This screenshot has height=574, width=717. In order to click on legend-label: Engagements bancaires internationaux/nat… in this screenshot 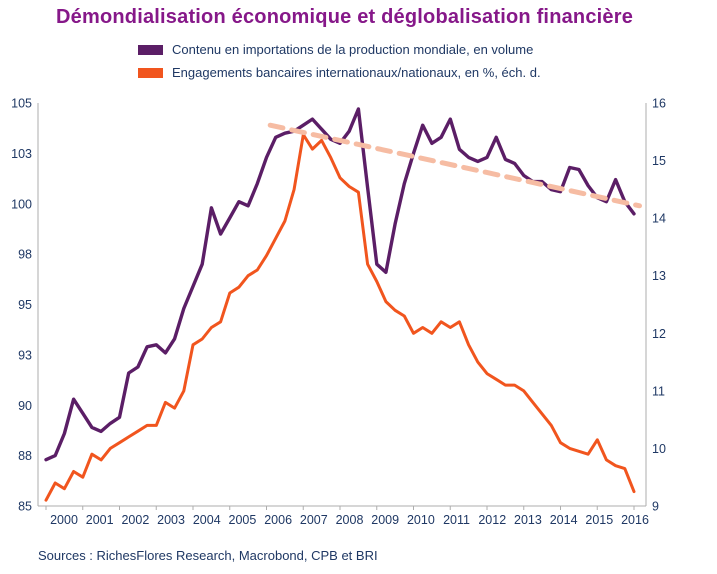, I will do `click(356, 72)`.